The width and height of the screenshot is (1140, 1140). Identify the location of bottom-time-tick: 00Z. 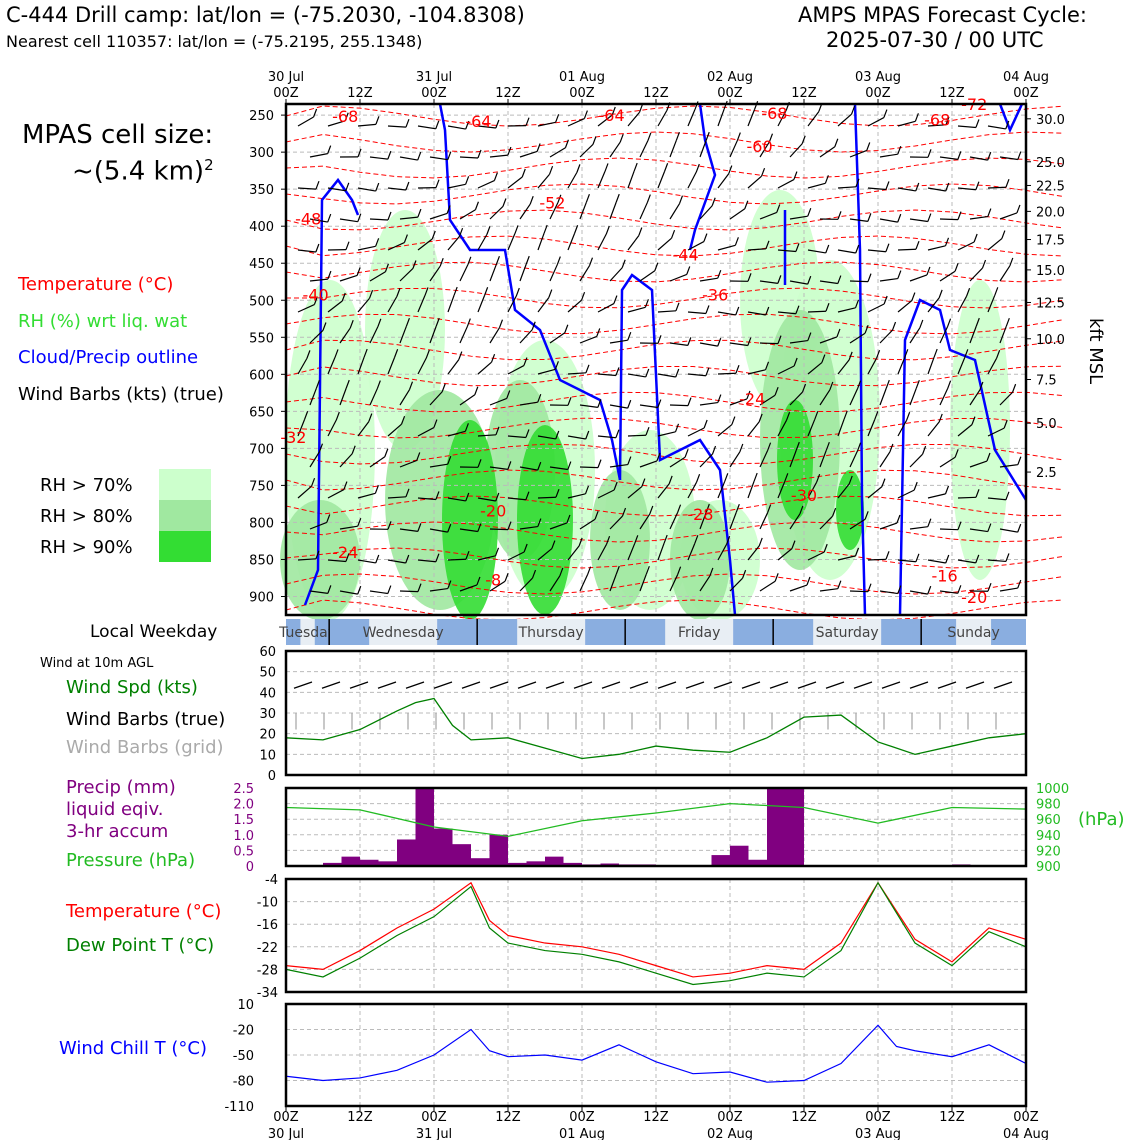
(1026, 1117).